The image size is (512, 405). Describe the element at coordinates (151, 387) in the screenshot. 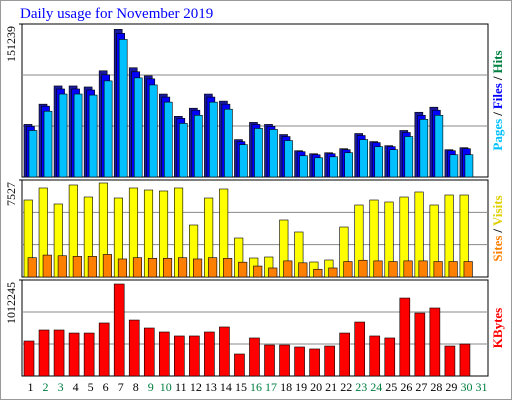

I see `x-tick-label: 9` at that location.